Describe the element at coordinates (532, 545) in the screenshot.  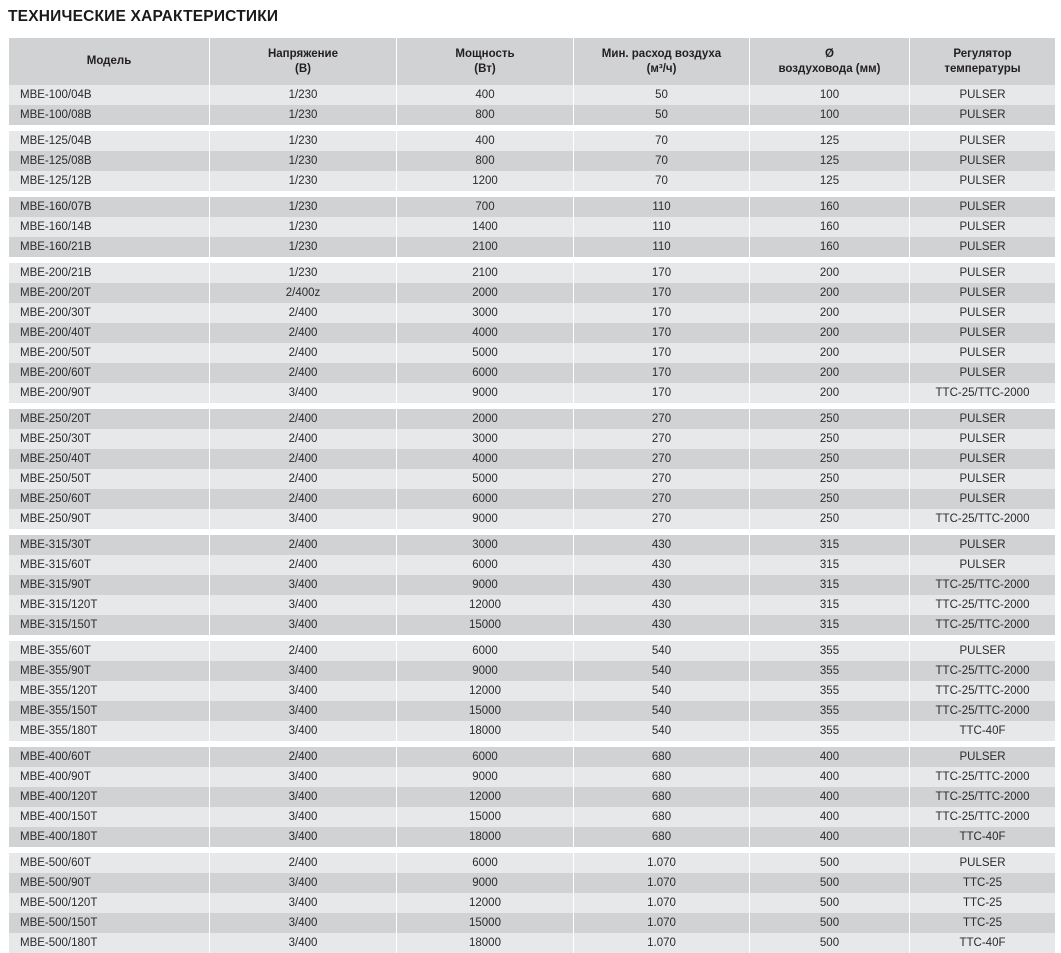
I see `table-row: MBE-315/30T 2/400 3000 430 315 PULSER` at that location.